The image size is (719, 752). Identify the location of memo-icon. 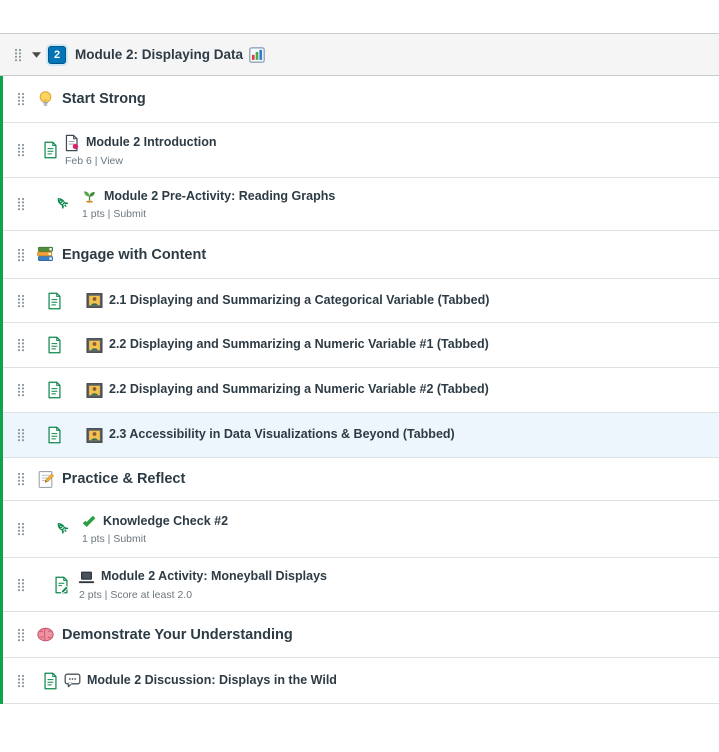
(45, 479).